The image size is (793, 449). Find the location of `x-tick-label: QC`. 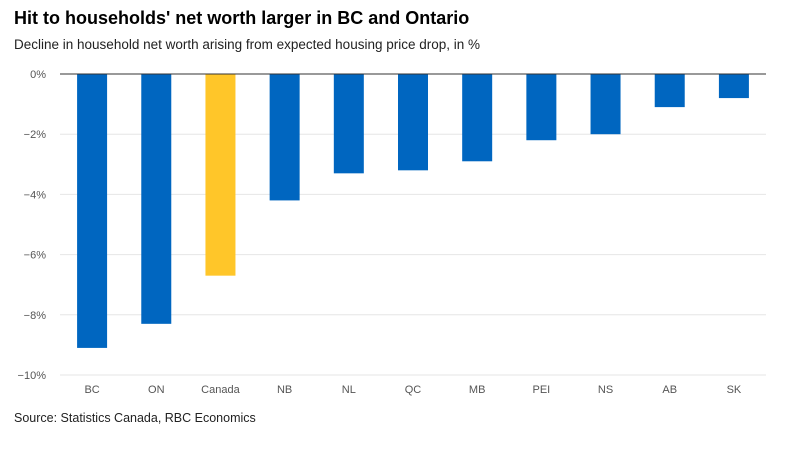

x-tick-label: QC is located at coordinates (413, 390).